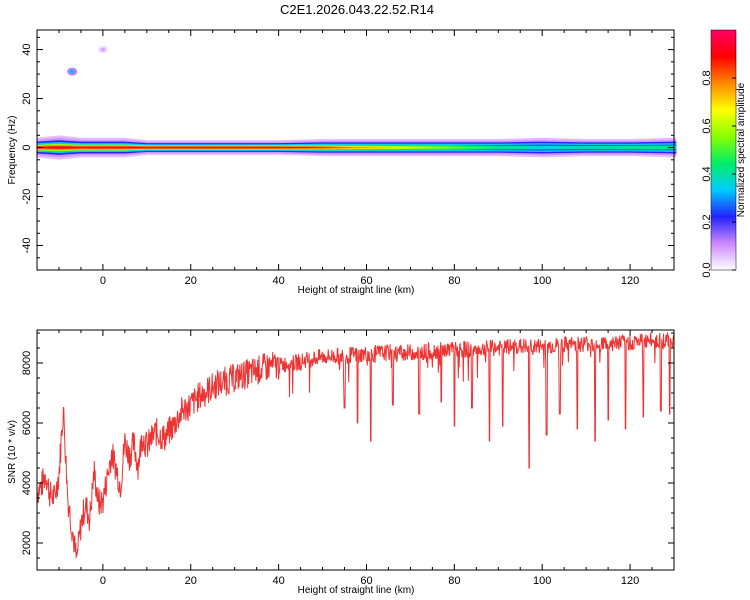  Describe the element at coordinates (723, 150) in the screenshot. I see `colorbar-gradient` at that location.